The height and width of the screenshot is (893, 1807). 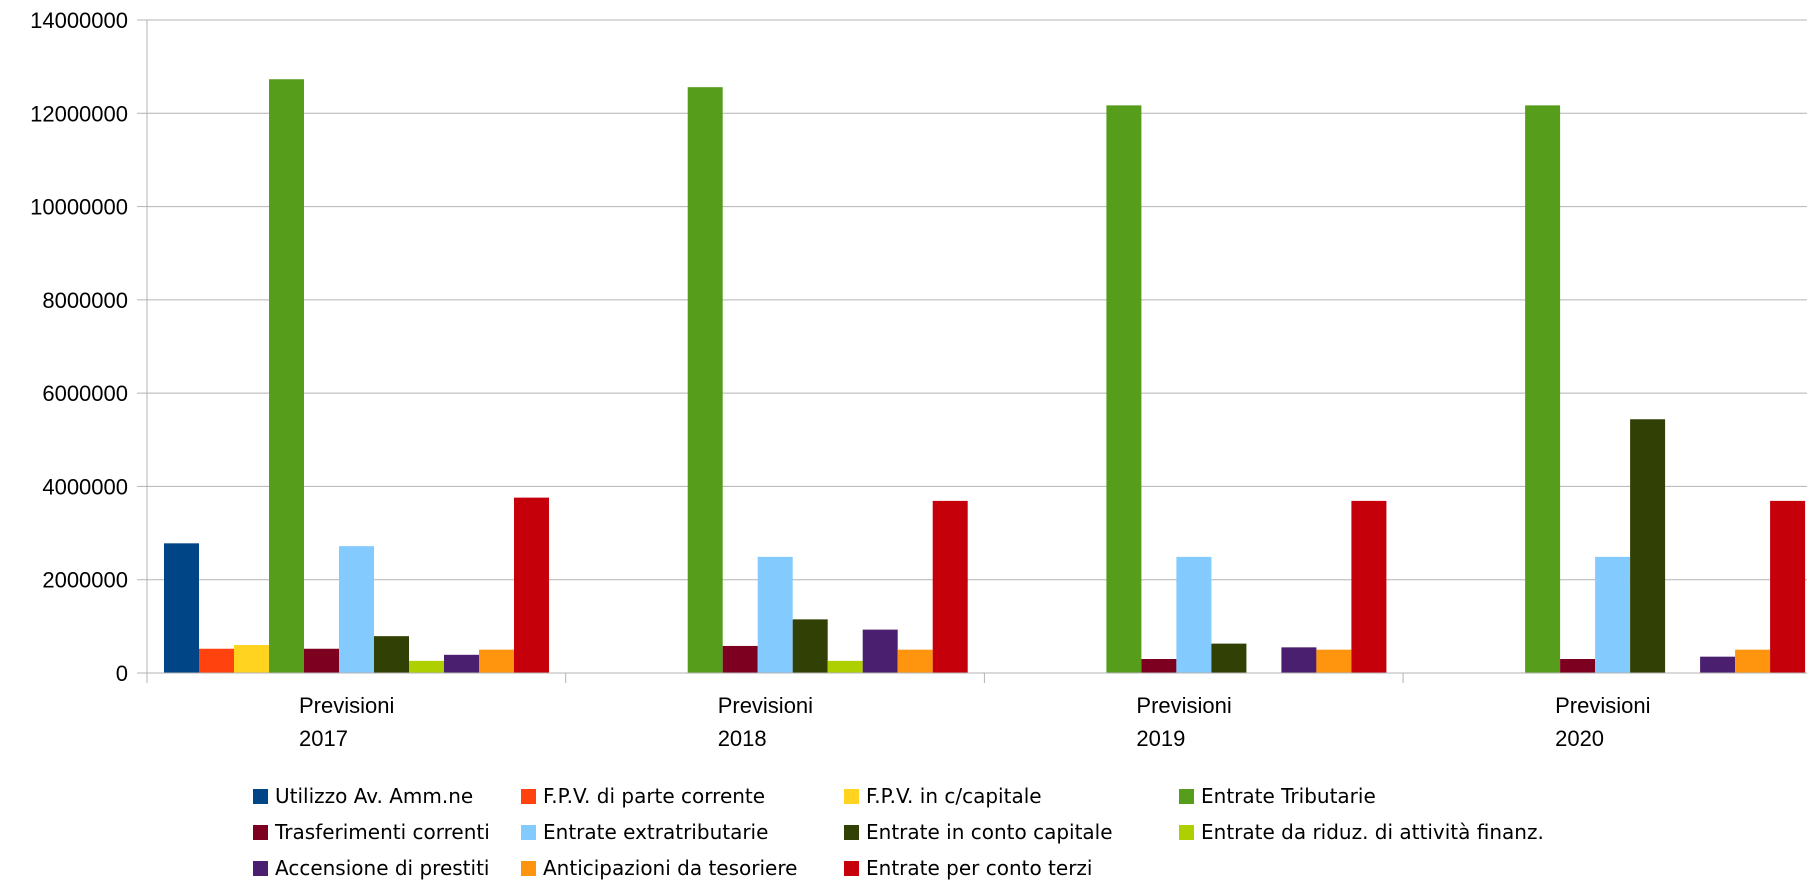 I want to click on legend-label: Entrate da riduz. di attività finanz., so click(x=1372, y=832).